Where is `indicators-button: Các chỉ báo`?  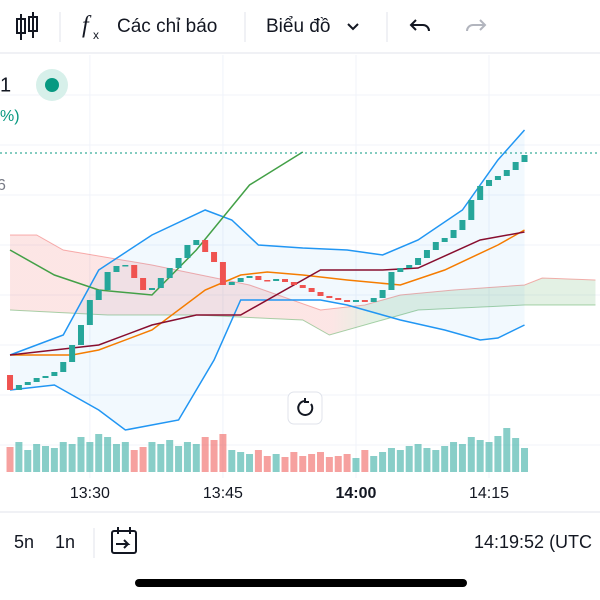 indicators-button: Các chỉ báo is located at coordinates (167, 26).